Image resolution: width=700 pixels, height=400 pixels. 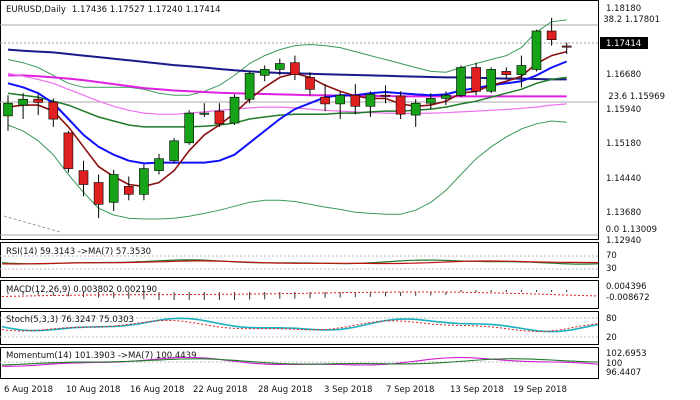 What do you see at coordinates (611, 269) in the screenshot?
I see `rsi-tick-30: 30` at bounding box center [611, 269].